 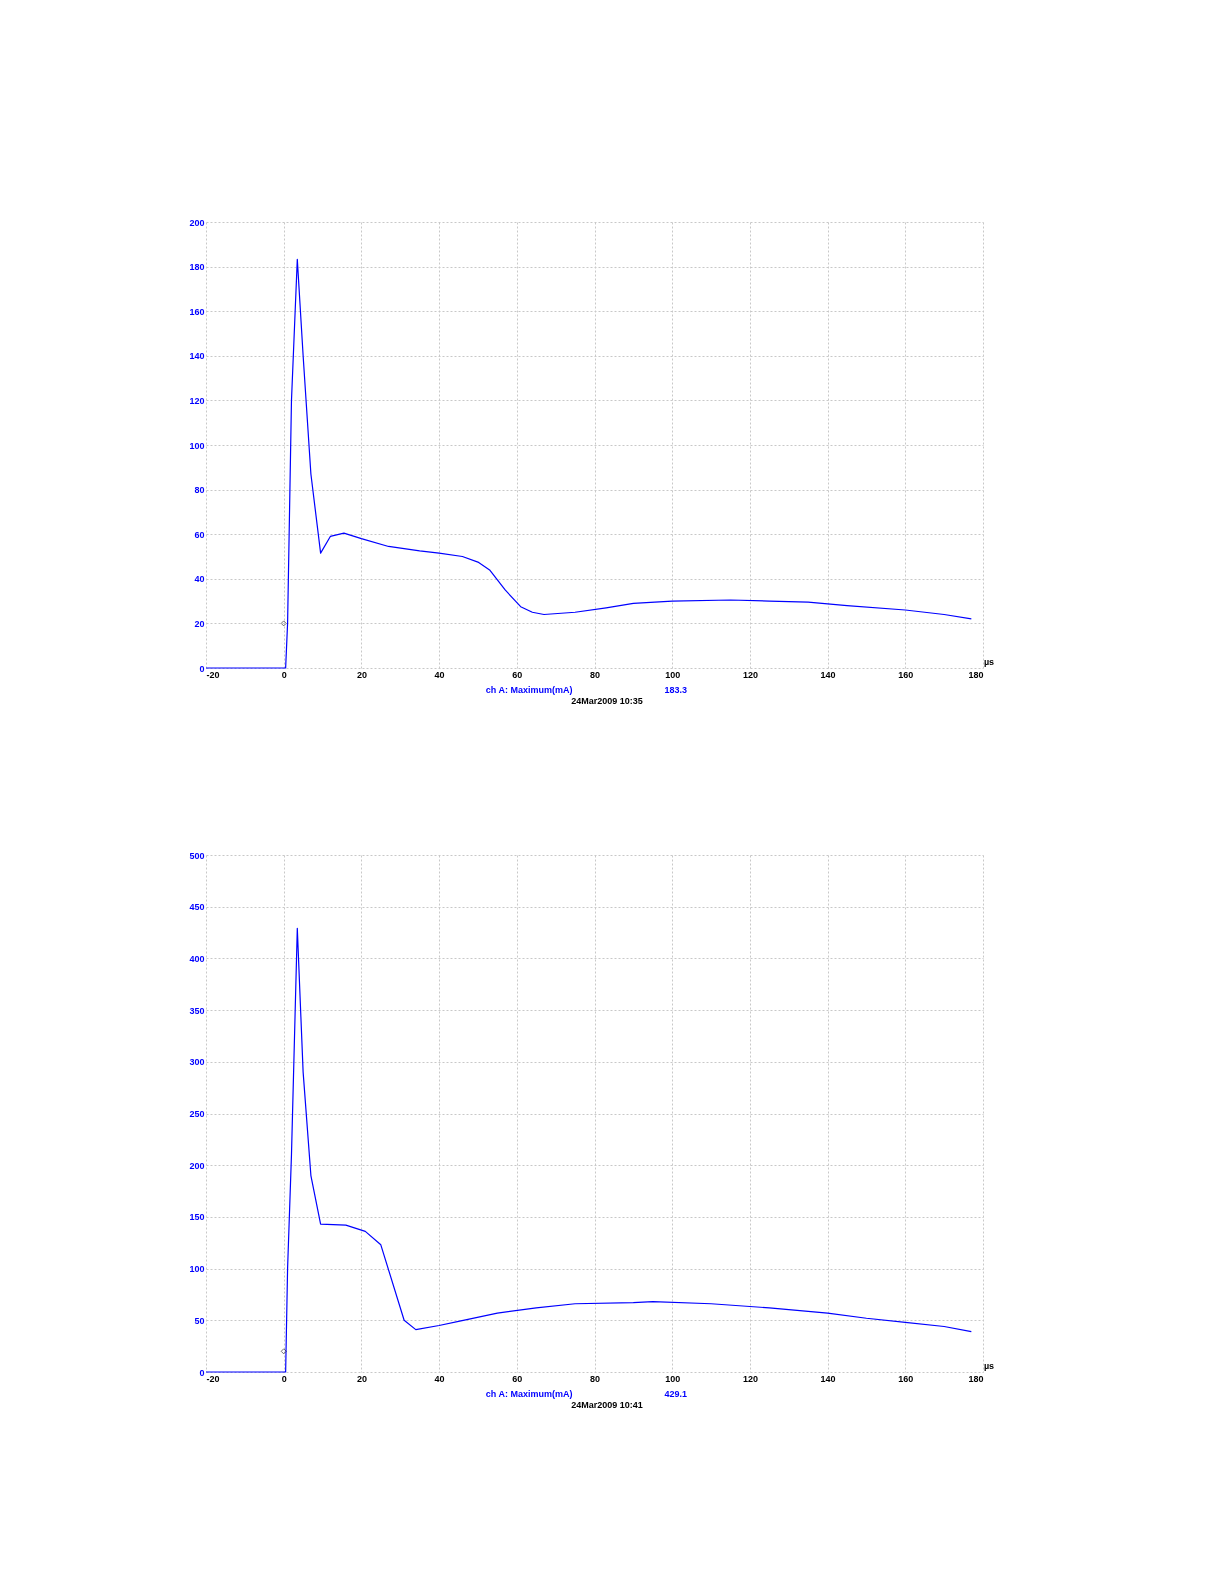 What do you see at coordinates (199, 623) in the screenshot?
I see `y-tick-label: 20` at bounding box center [199, 623].